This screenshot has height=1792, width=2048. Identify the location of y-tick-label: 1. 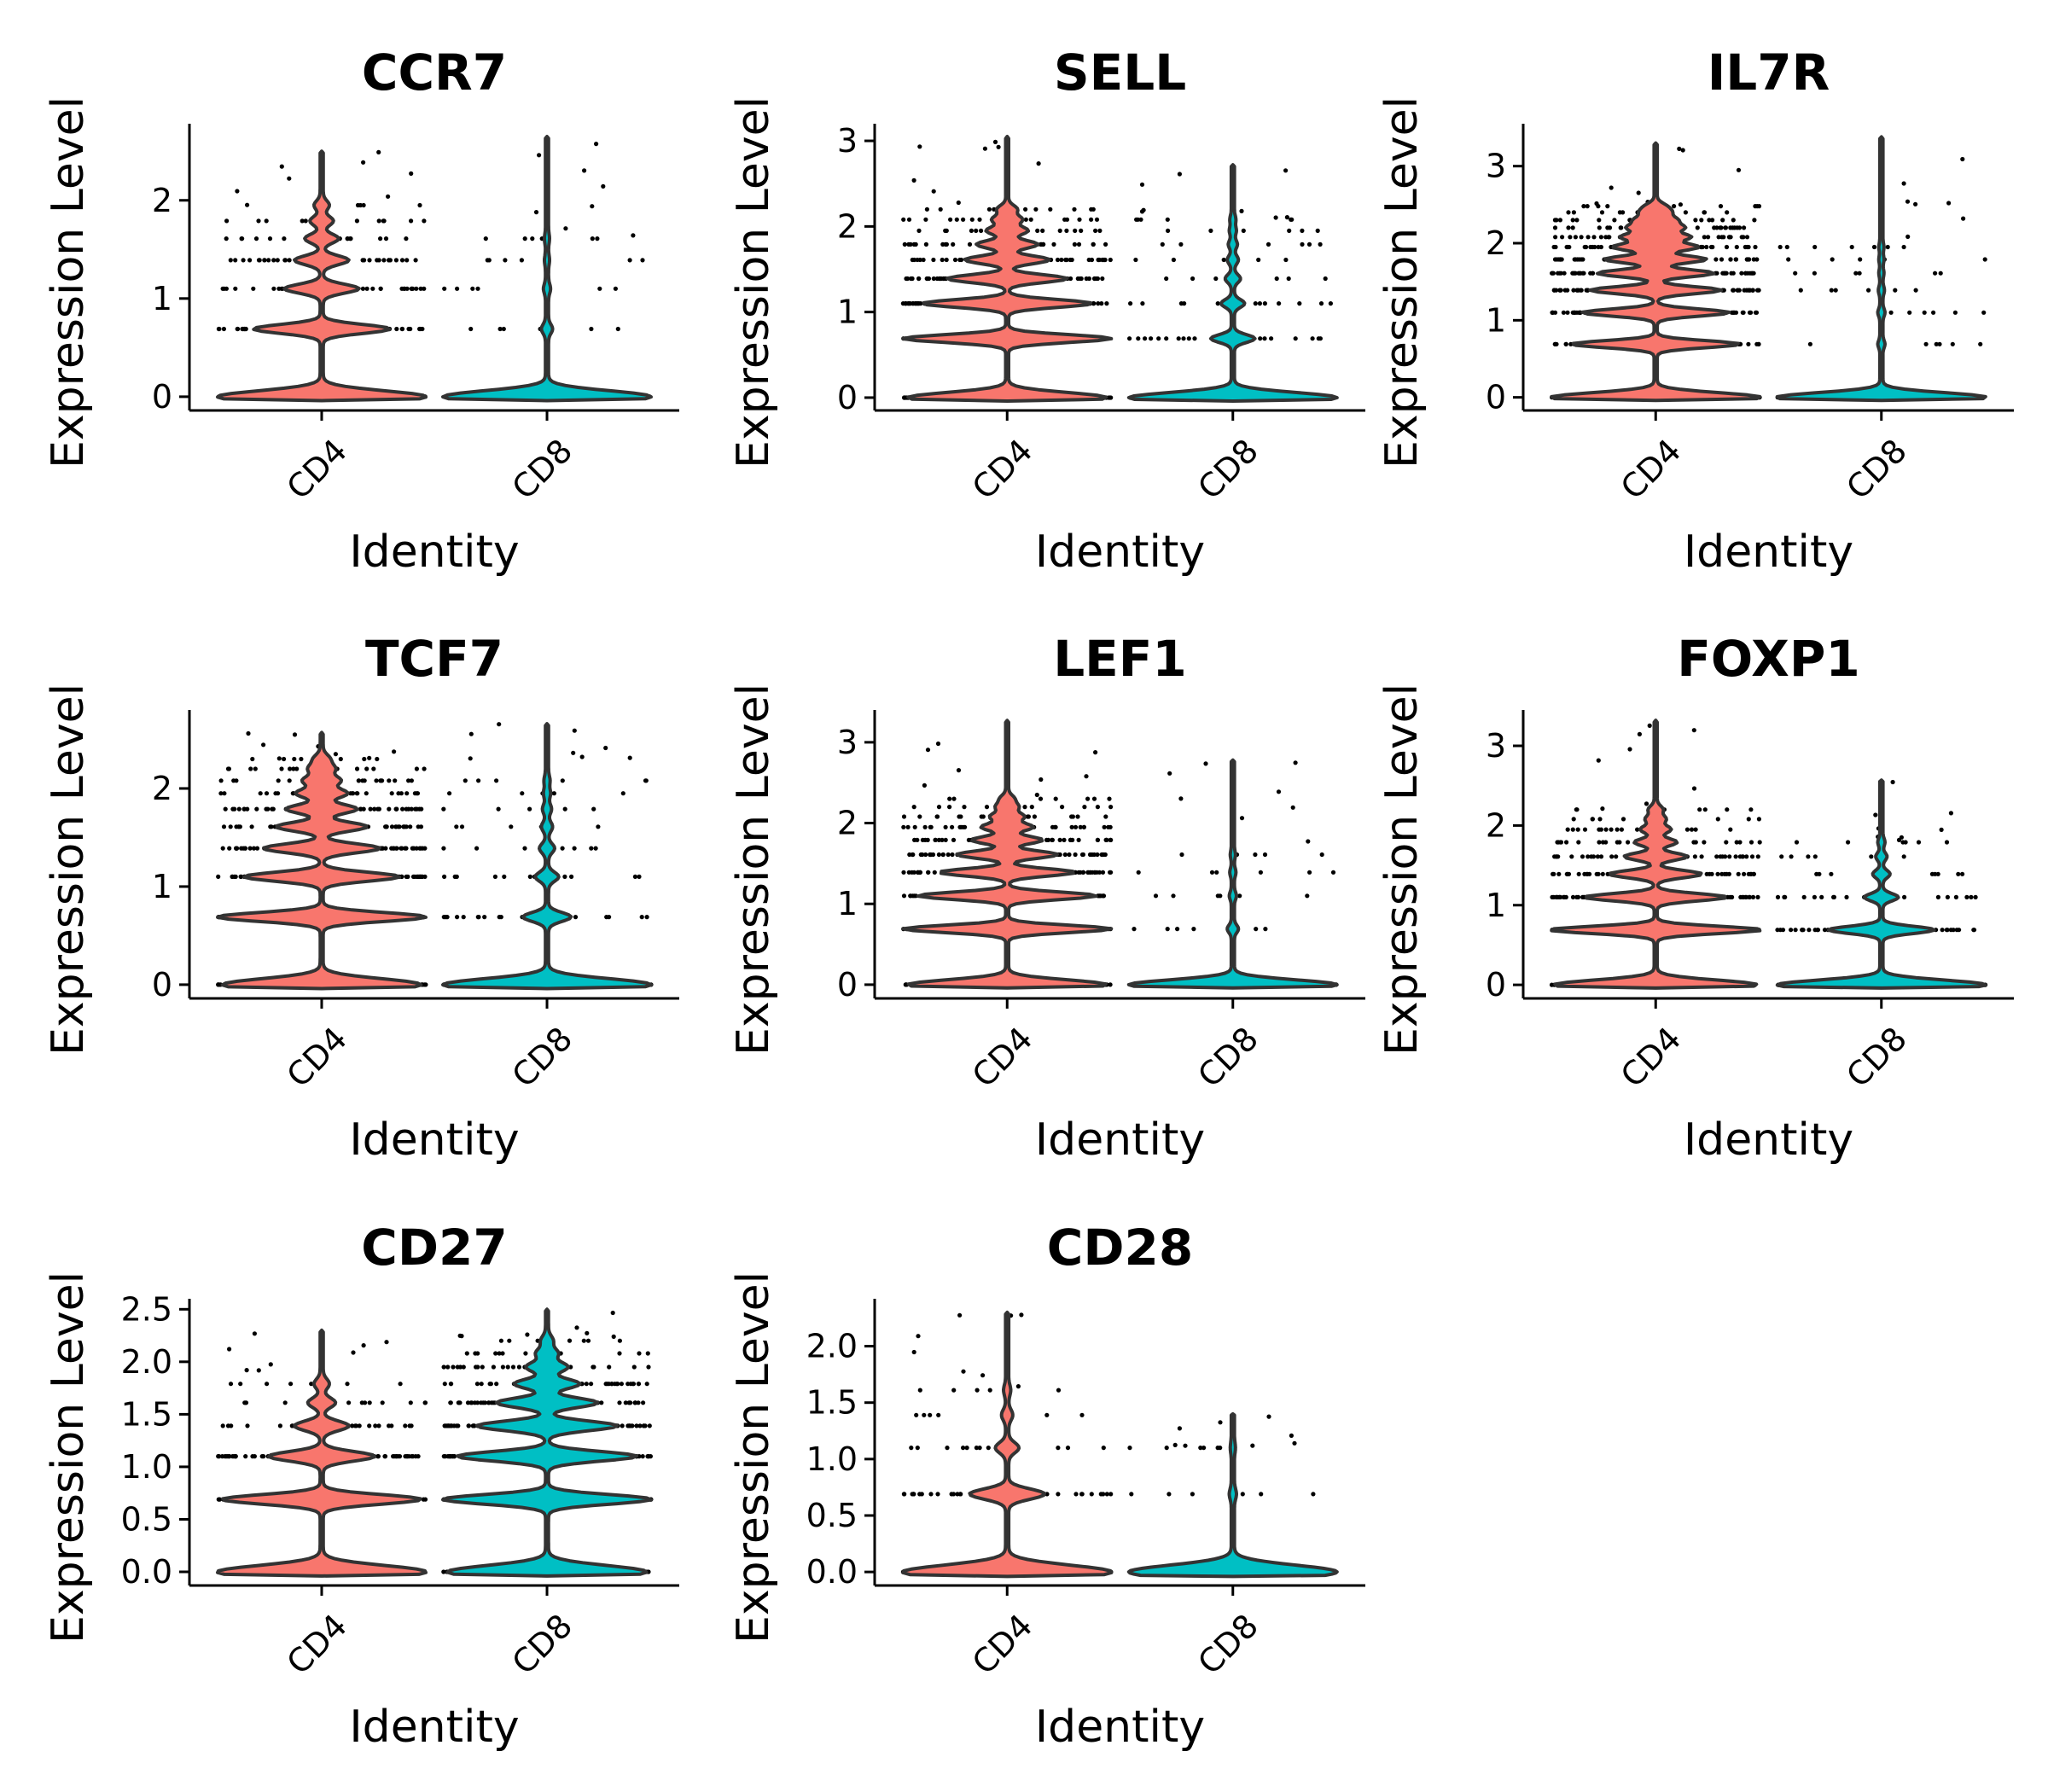
(1496, 906).